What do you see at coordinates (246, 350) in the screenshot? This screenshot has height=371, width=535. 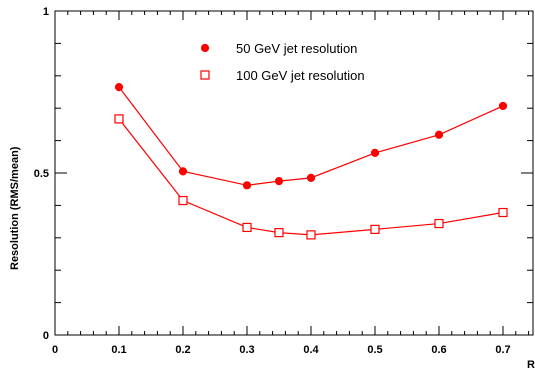 I see `x-tick-label: 0.3` at bounding box center [246, 350].